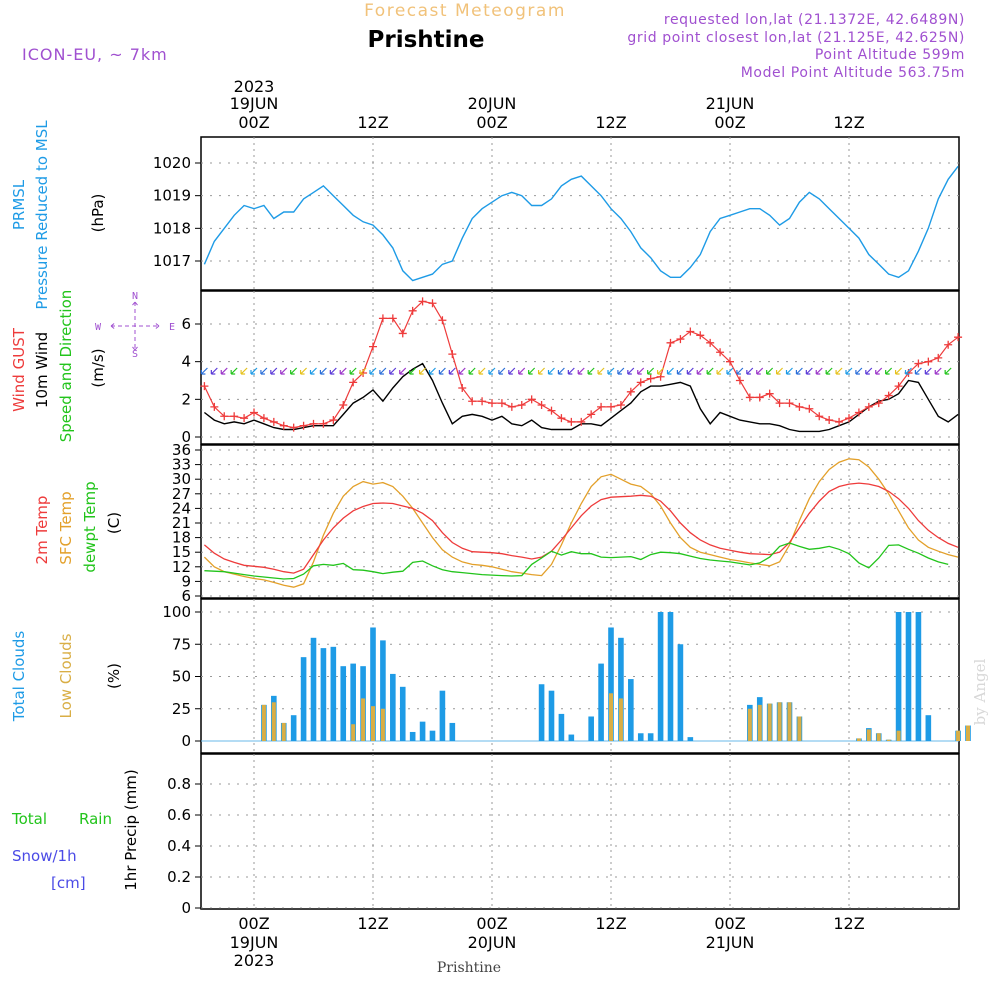  What do you see at coordinates (19, 369) in the screenshot?
I see `wind-gust-label: Wind GUST` at bounding box center [19, 369].